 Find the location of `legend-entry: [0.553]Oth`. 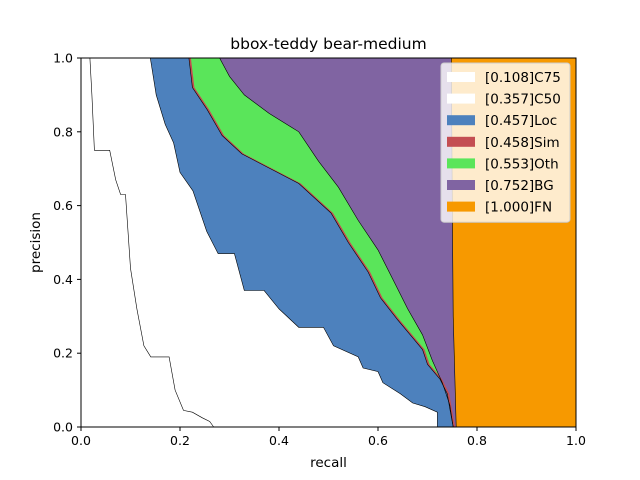

legend-entry: [0.553]Oth is located at coordinates (503, 164).